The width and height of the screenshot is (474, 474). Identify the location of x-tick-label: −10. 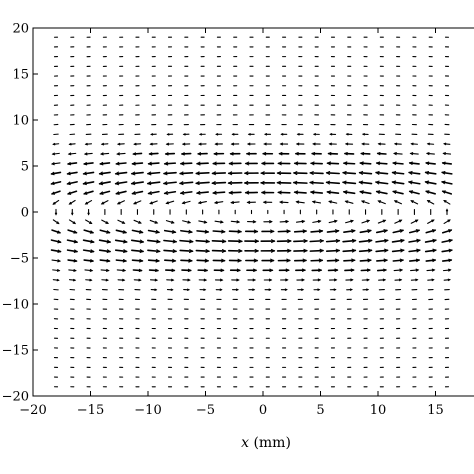
(147, 410).